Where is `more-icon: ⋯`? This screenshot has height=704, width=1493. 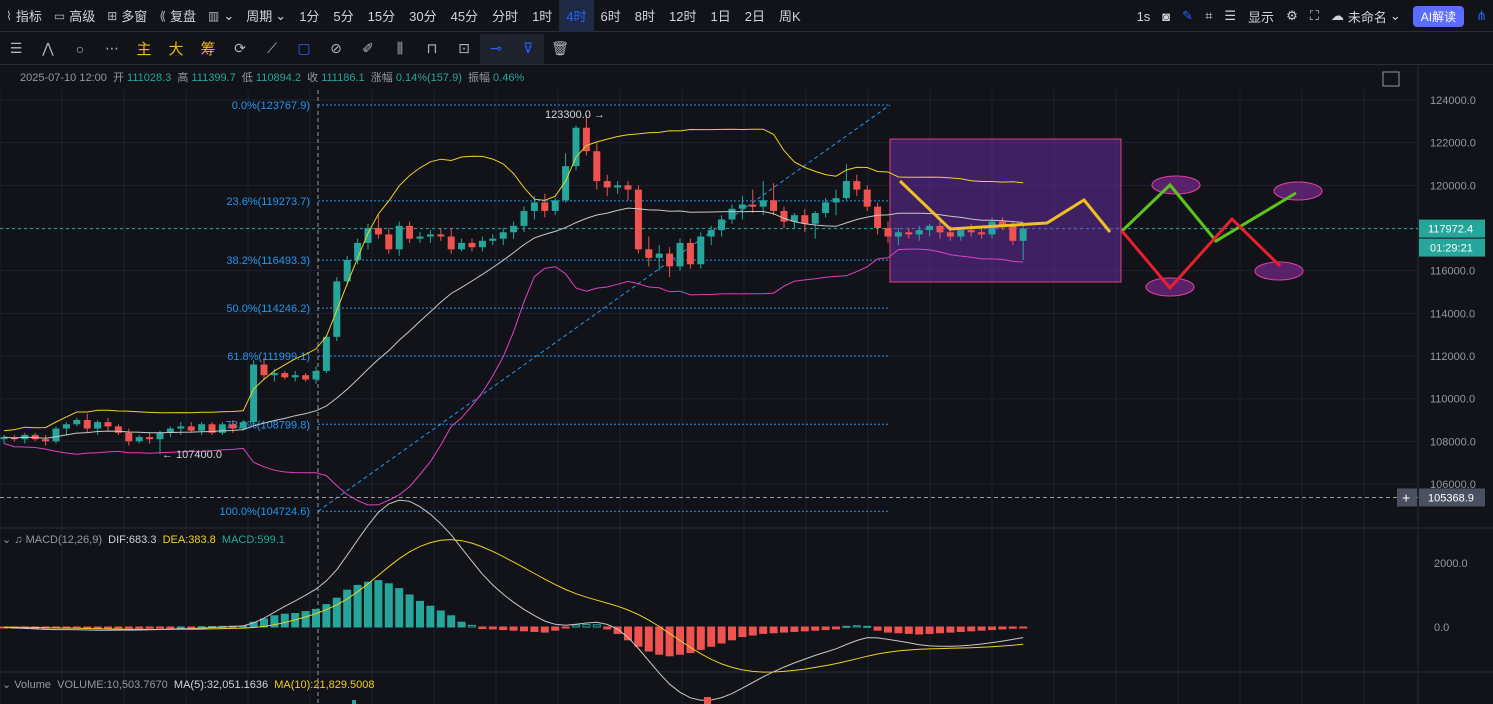 more-icon: ⋯ is located at coordinates (112, 48).